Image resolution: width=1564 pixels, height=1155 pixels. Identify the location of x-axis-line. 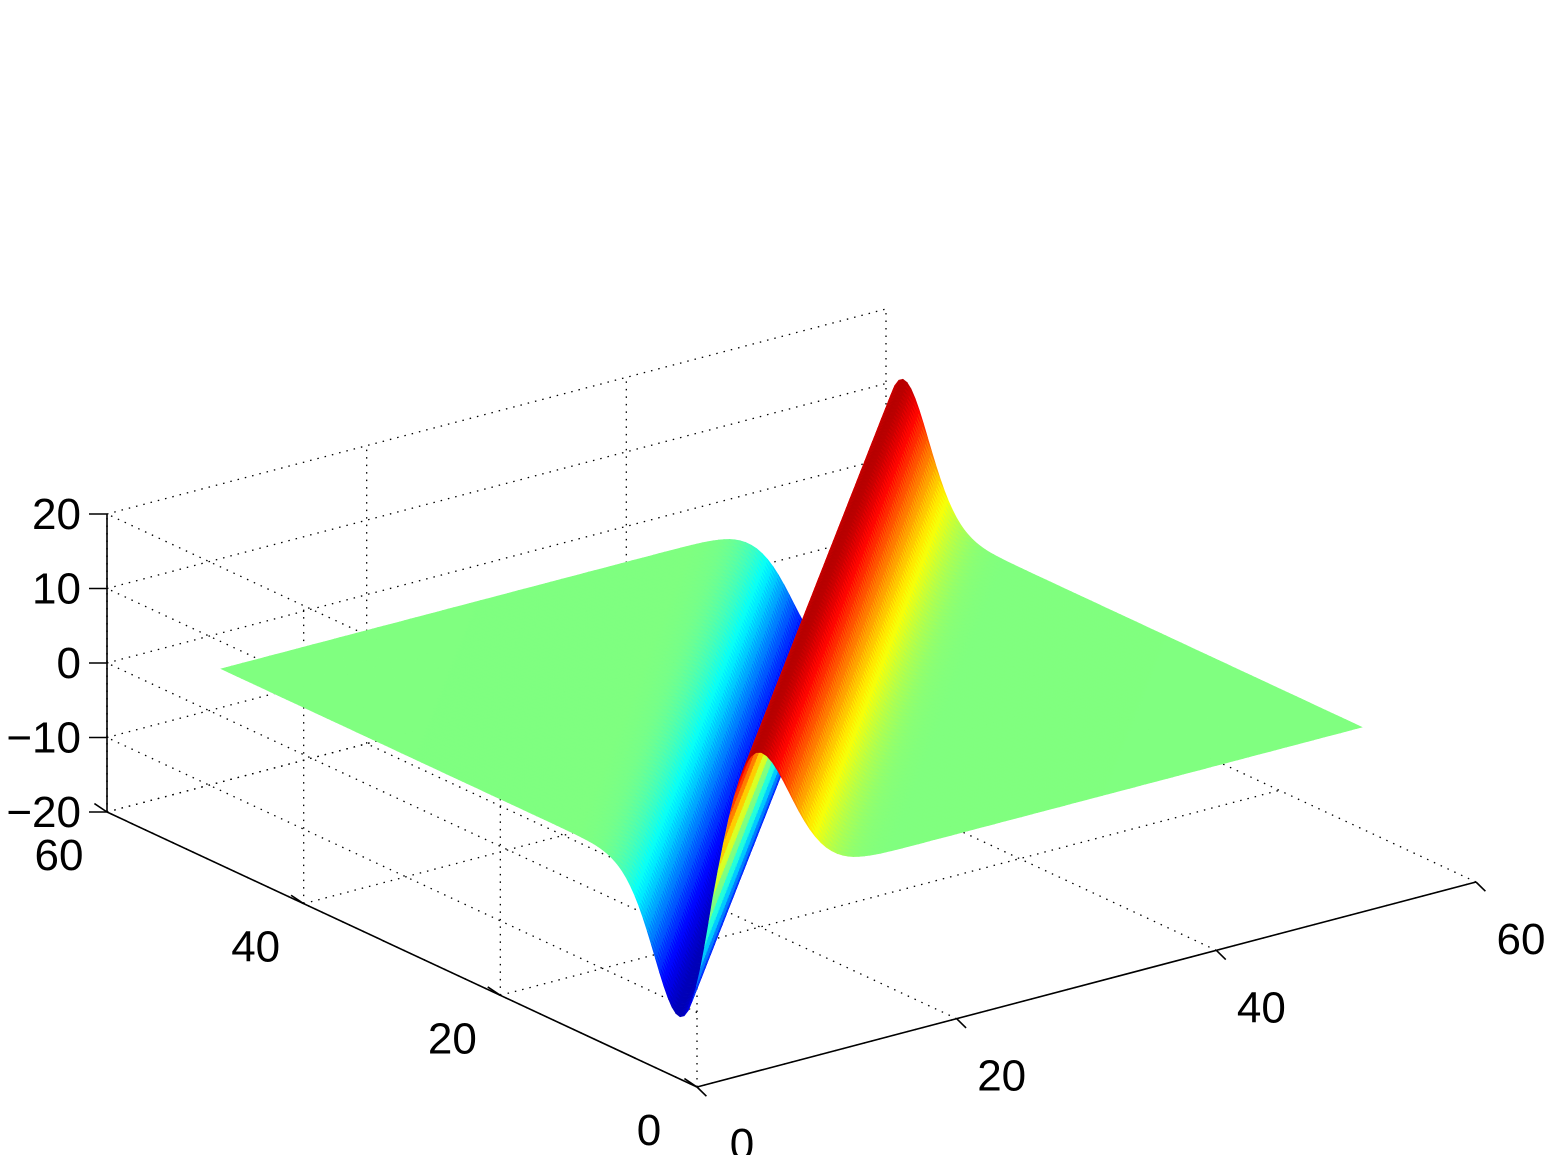
(1086, 984).